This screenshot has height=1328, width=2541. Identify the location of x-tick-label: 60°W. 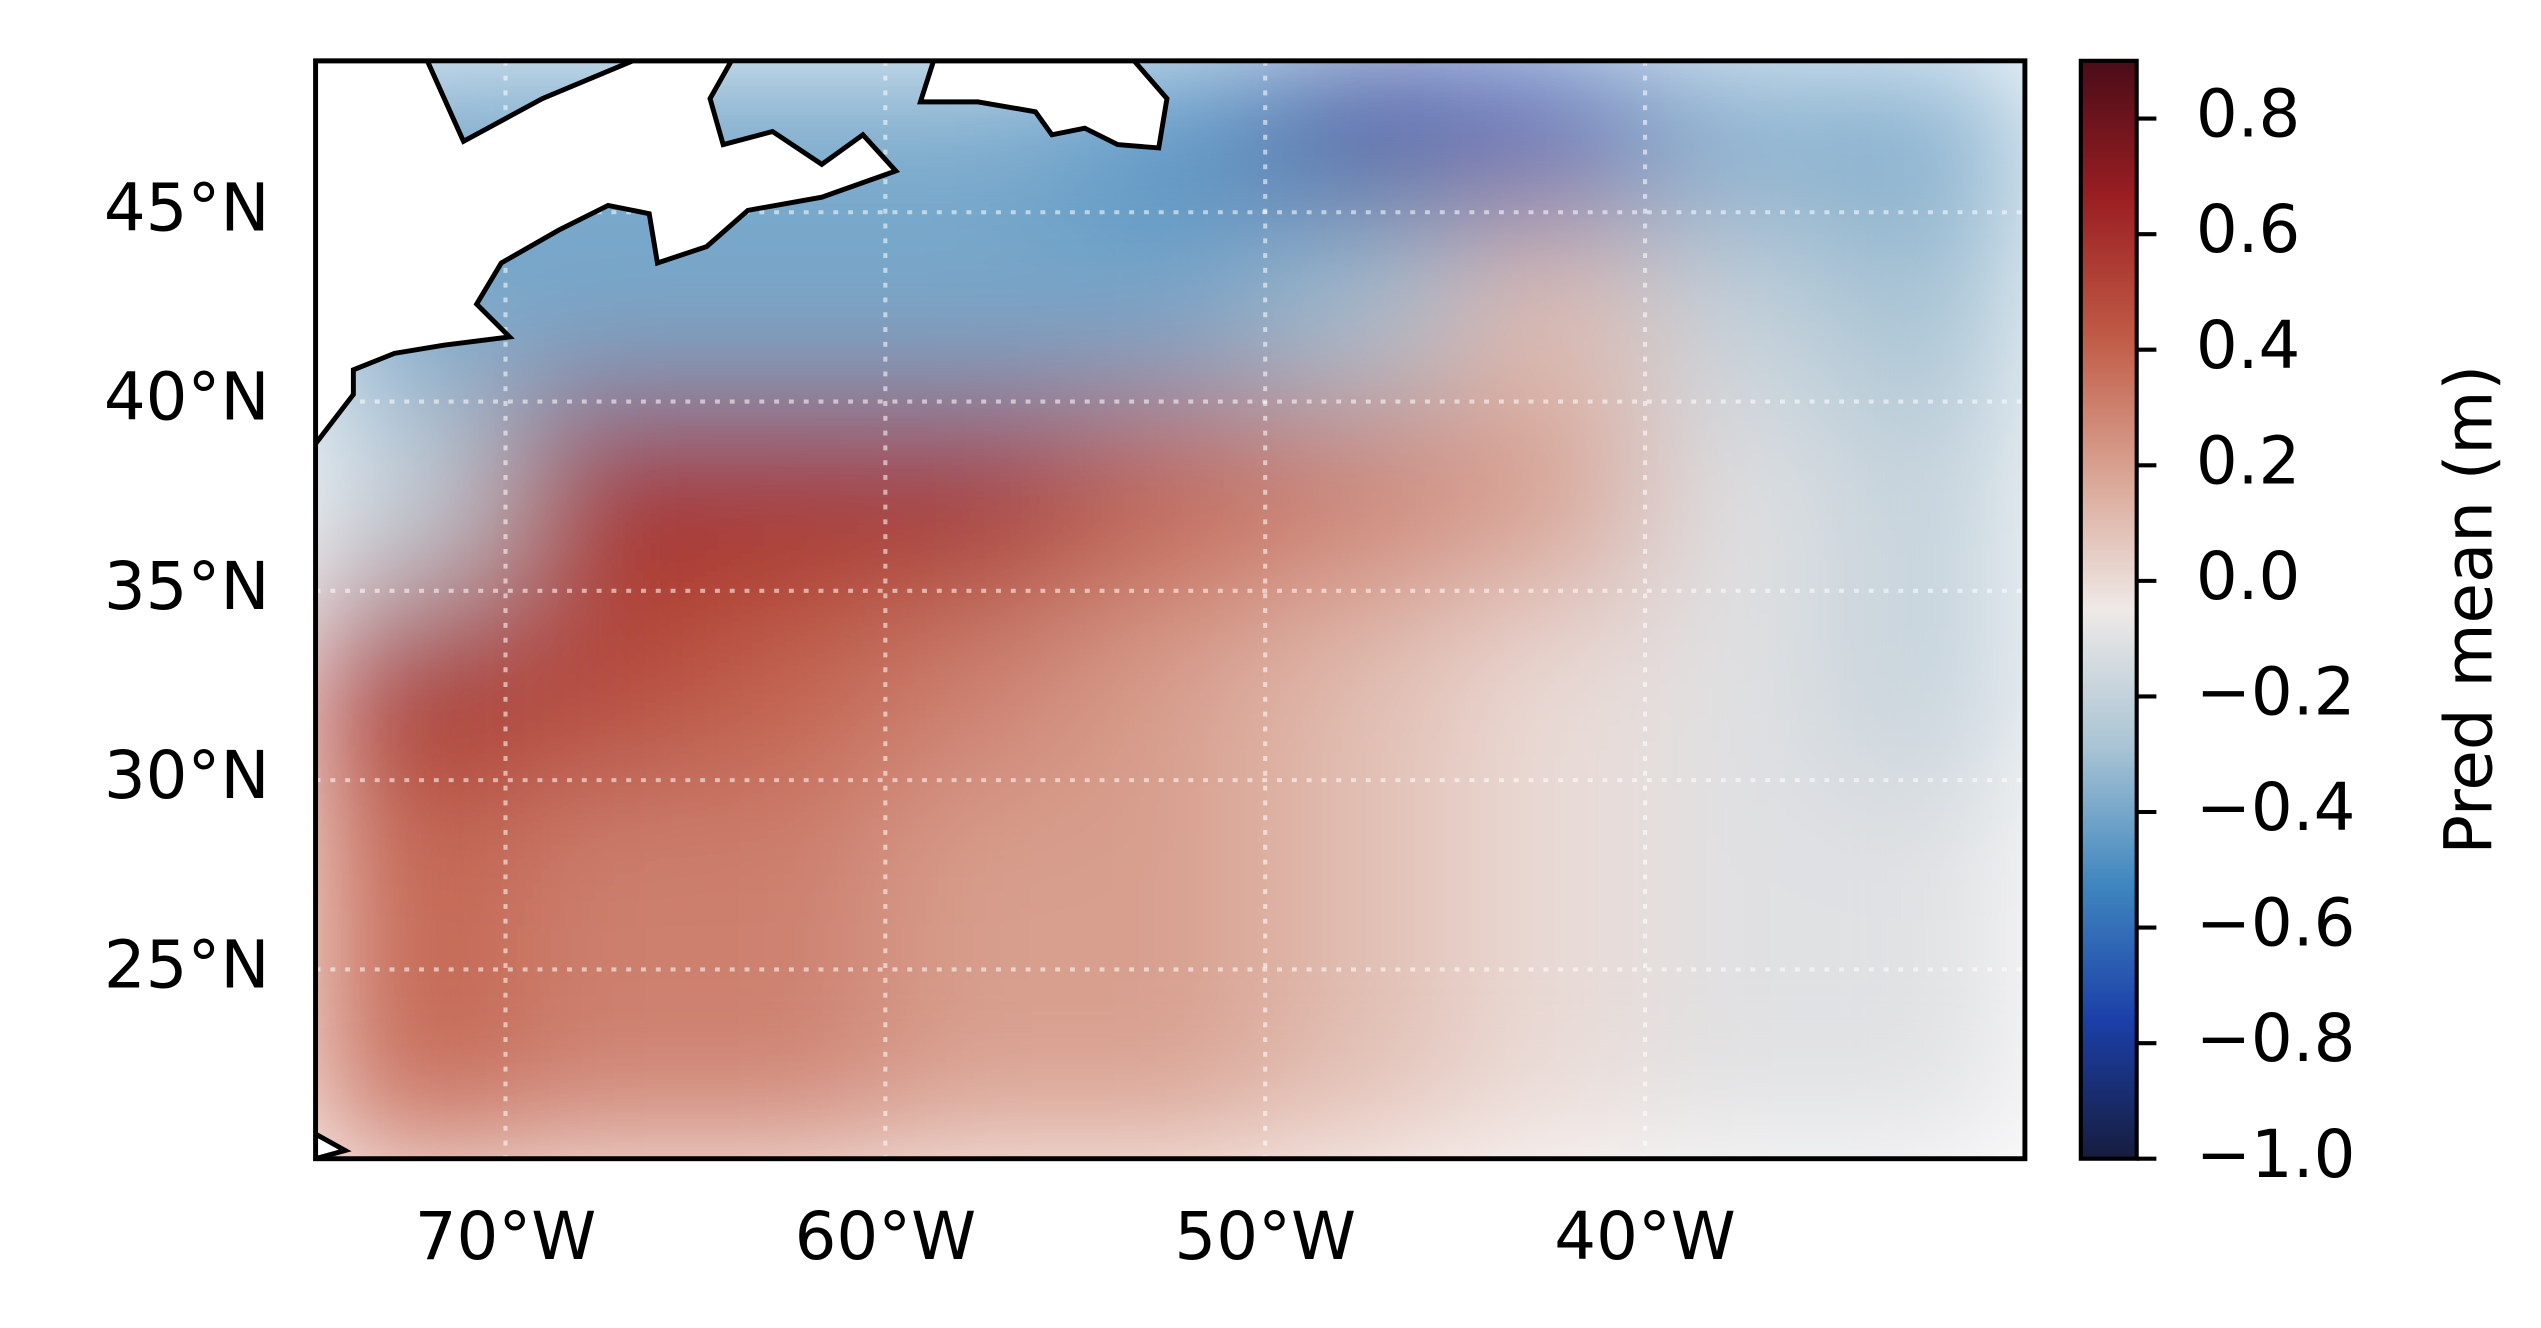
(886, 1236).